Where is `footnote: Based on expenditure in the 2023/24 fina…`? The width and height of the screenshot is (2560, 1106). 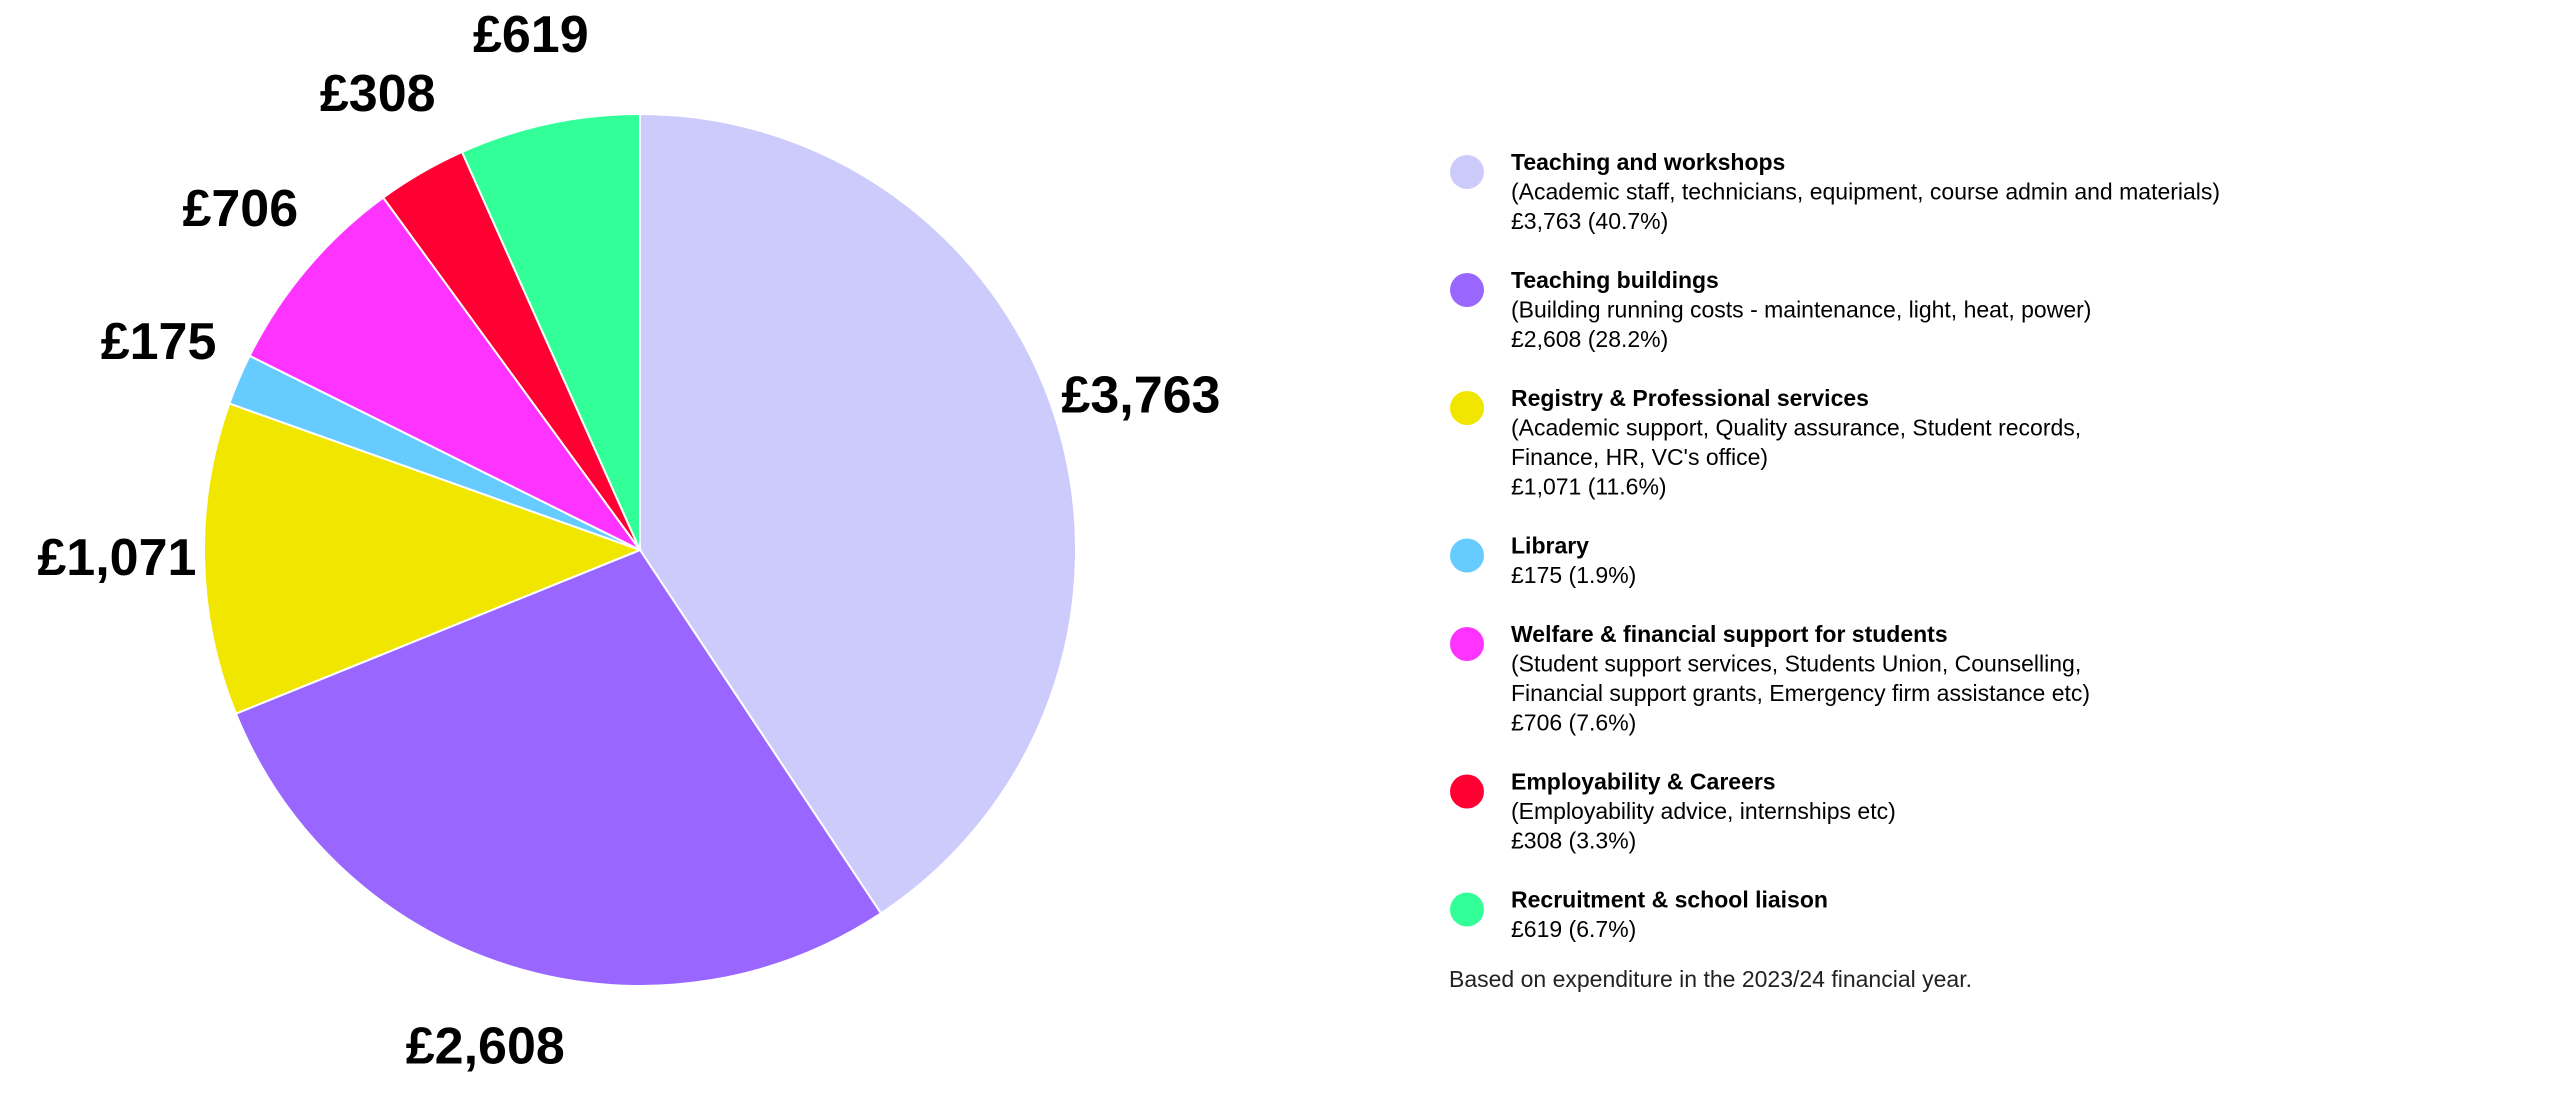
footnote: Based on expenditure in the 2023/24 fina… is located at coordinates (1710, 979).